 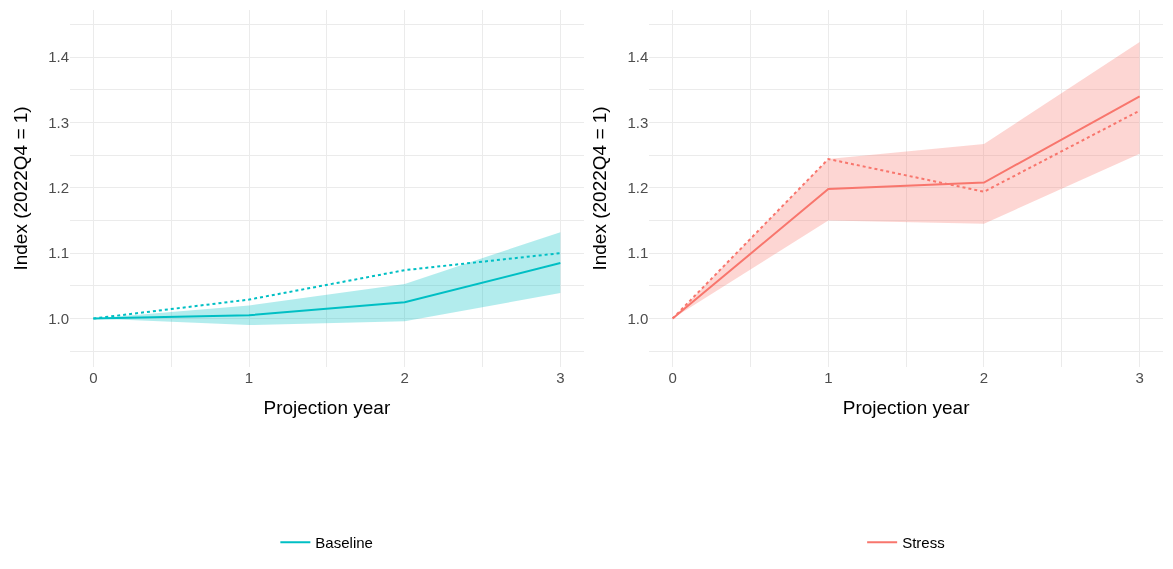 I want to click on legend-label: Baseline, so click(x=344, y=543).